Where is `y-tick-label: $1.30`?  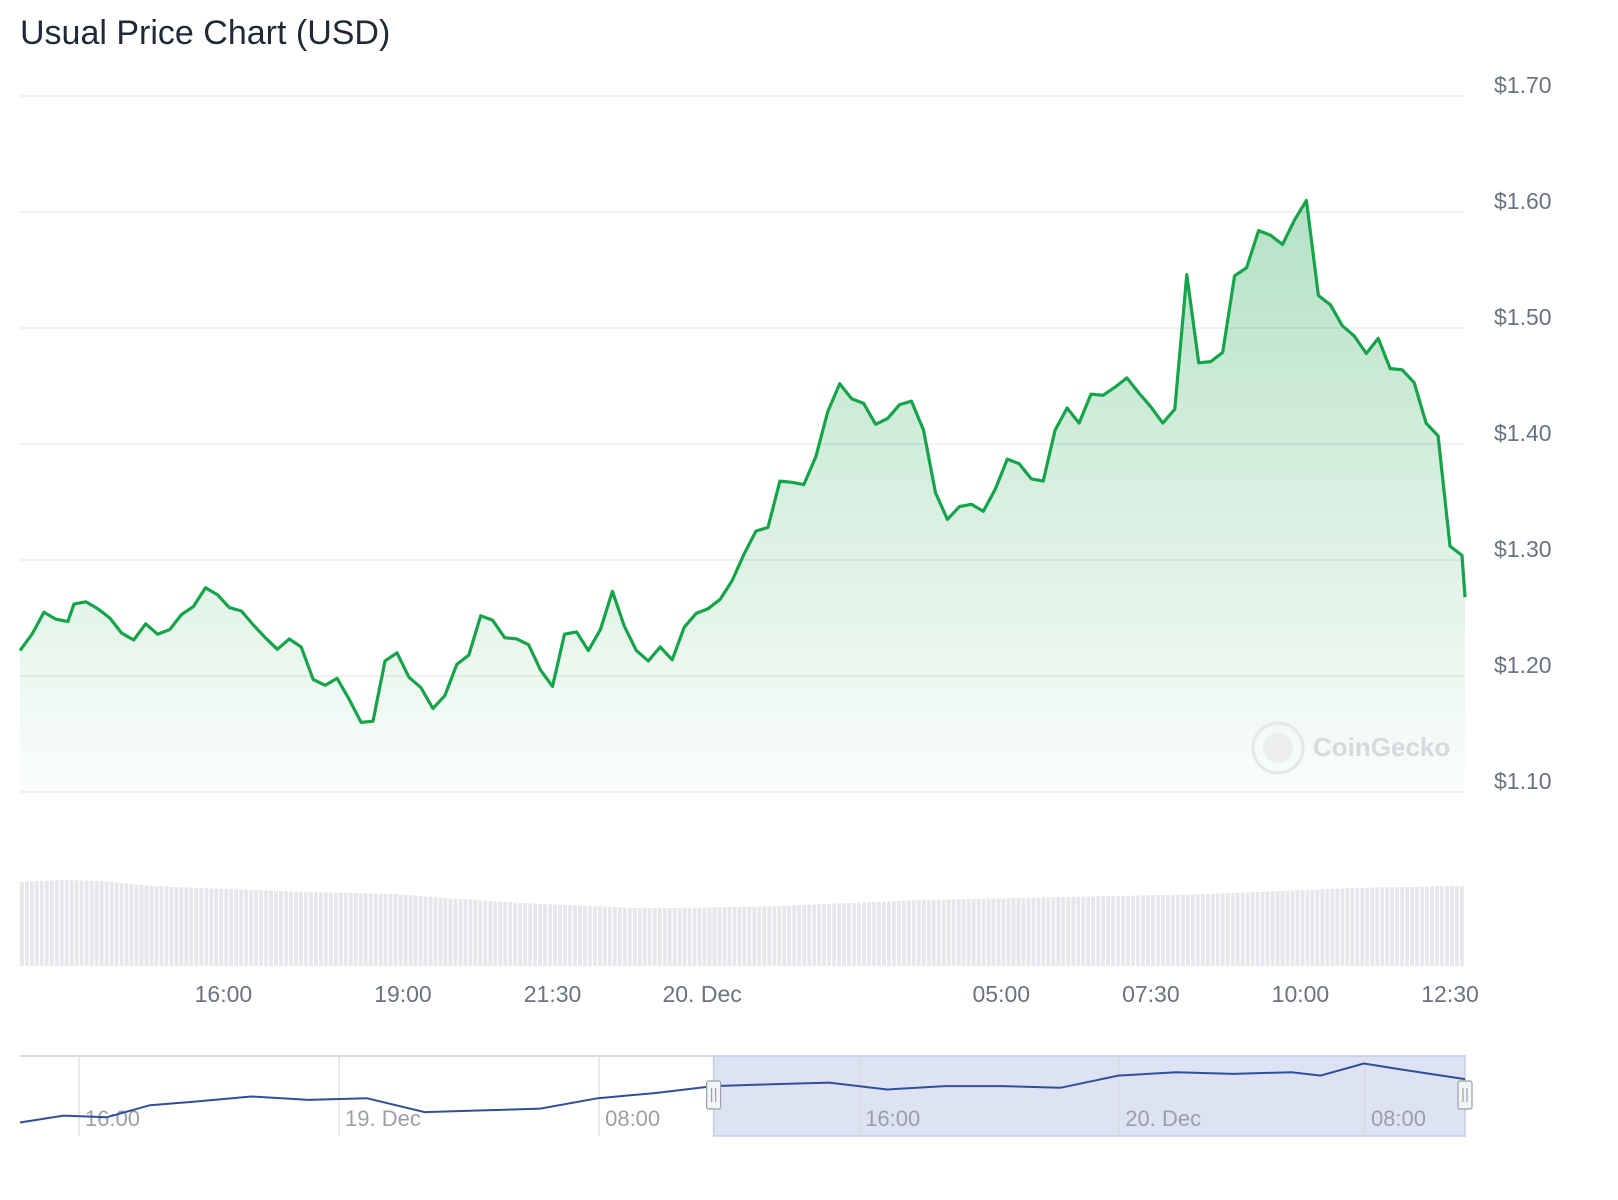 y-tick-label: $1.30 is located at coordinates (1523, 549).